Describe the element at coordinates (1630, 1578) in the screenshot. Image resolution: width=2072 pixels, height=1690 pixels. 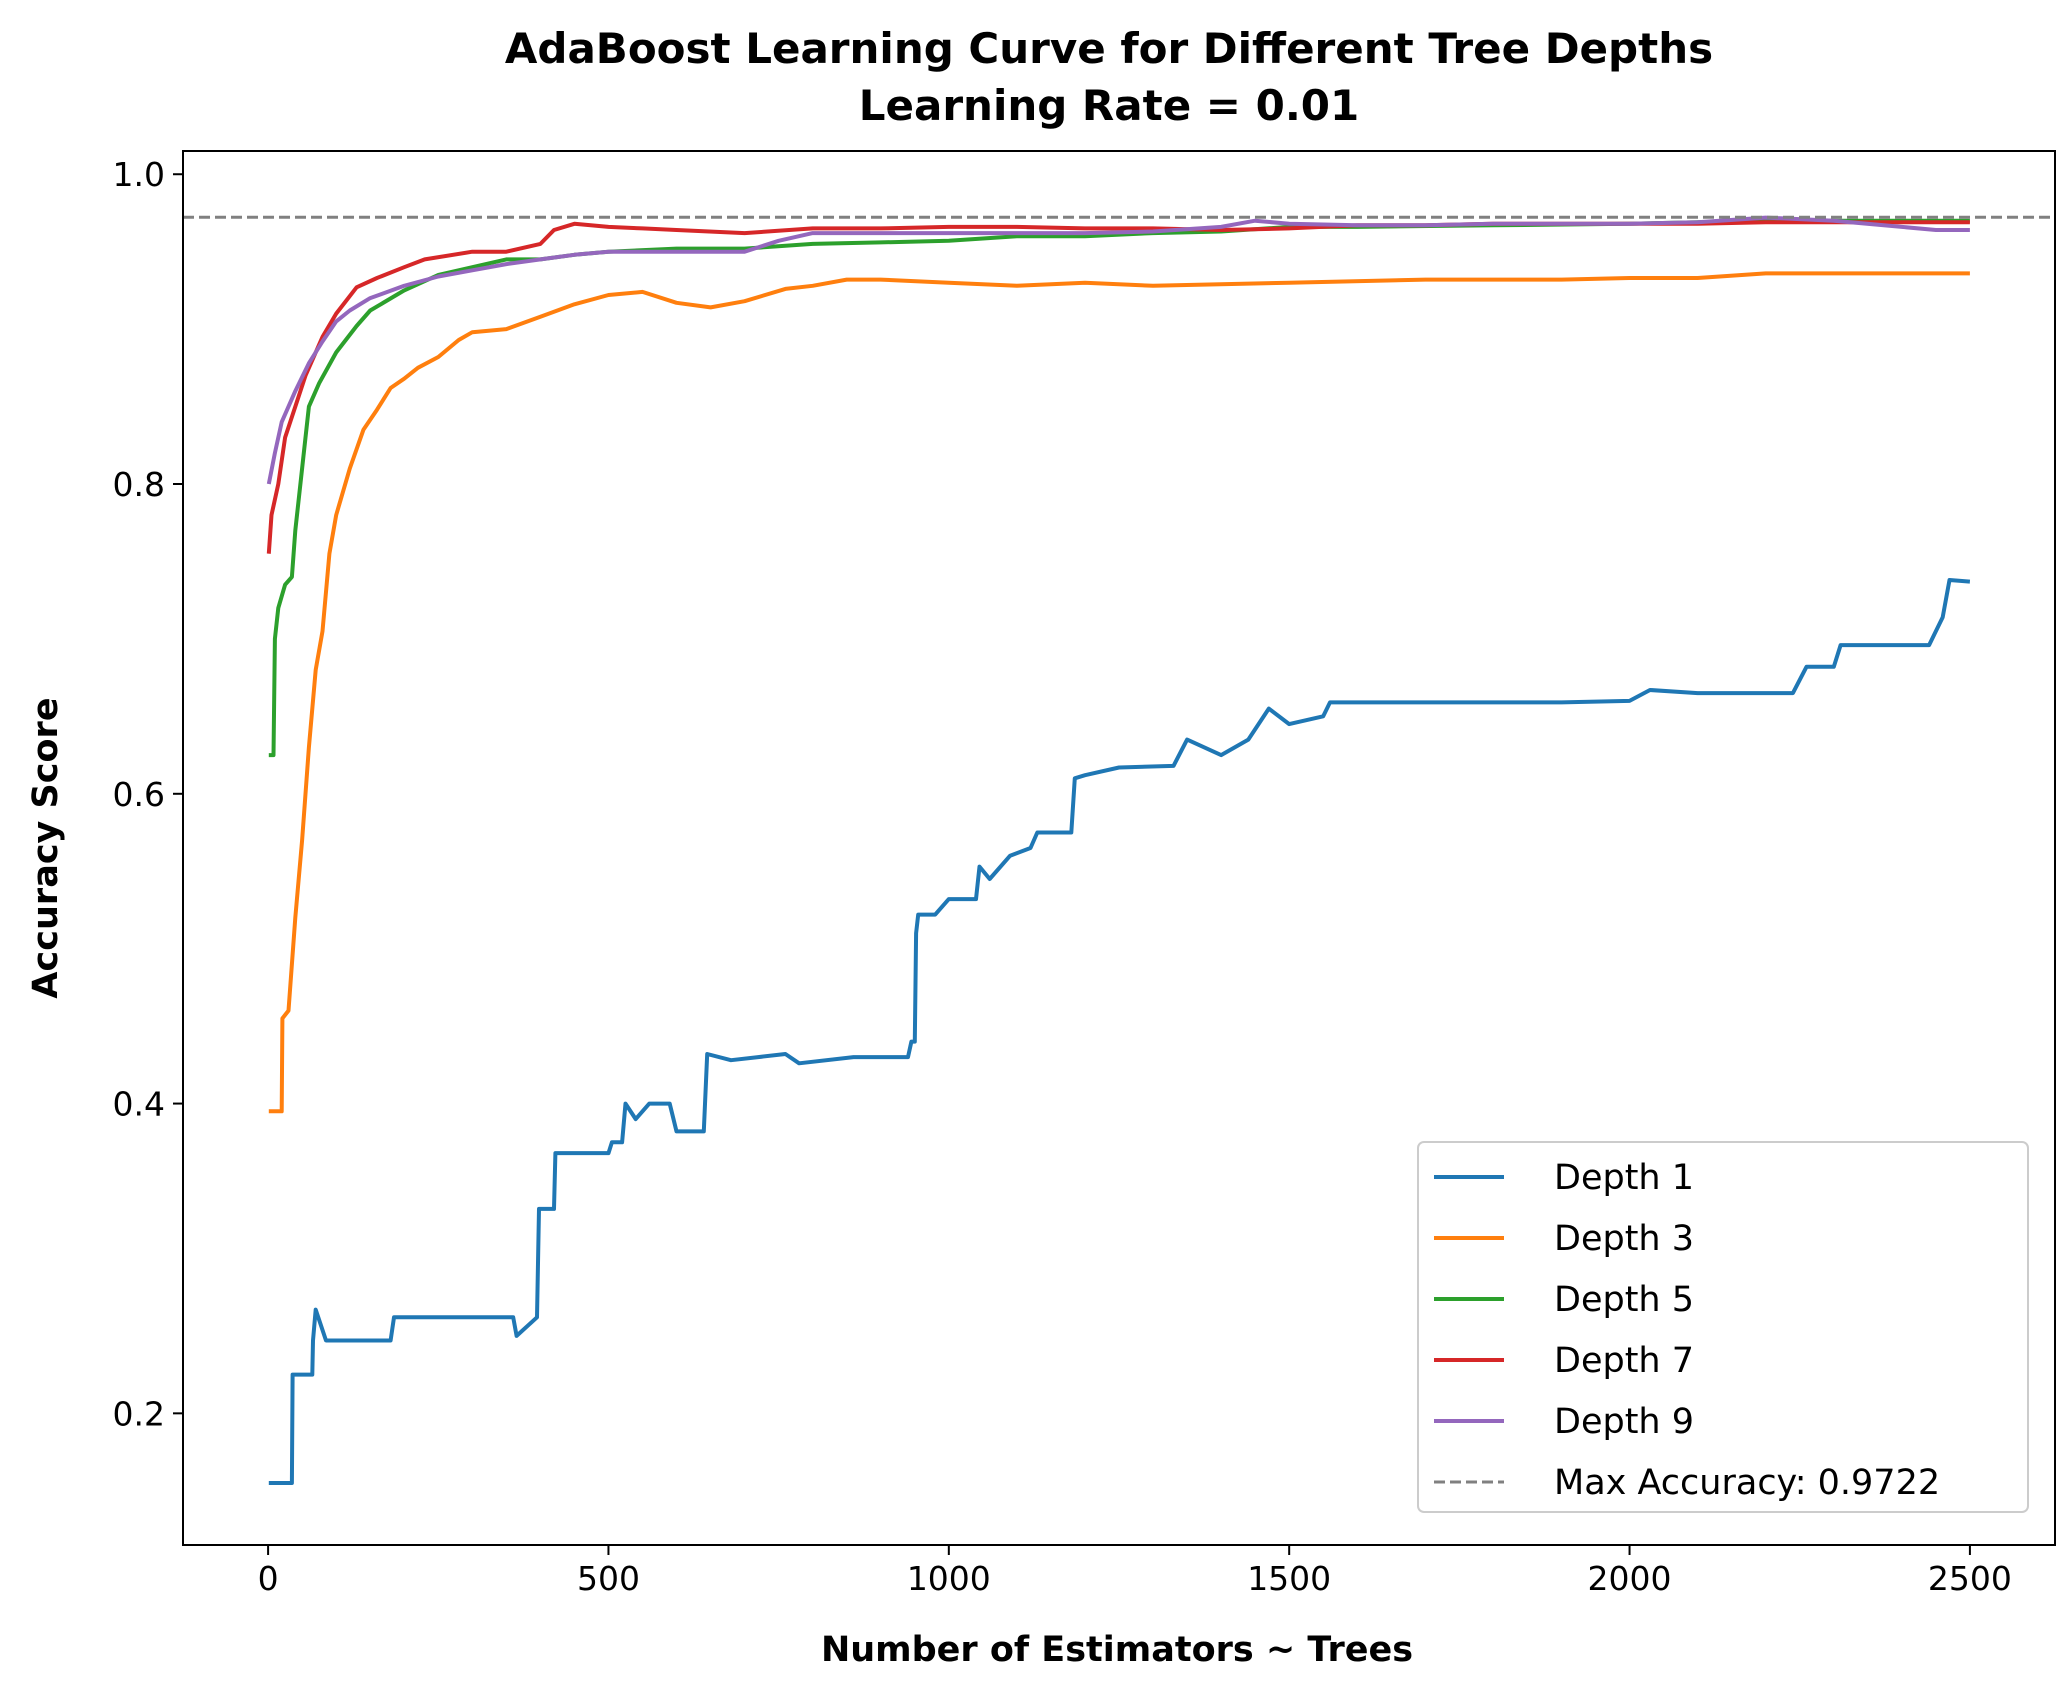
I see `x-tick-label: 2000` at that location.